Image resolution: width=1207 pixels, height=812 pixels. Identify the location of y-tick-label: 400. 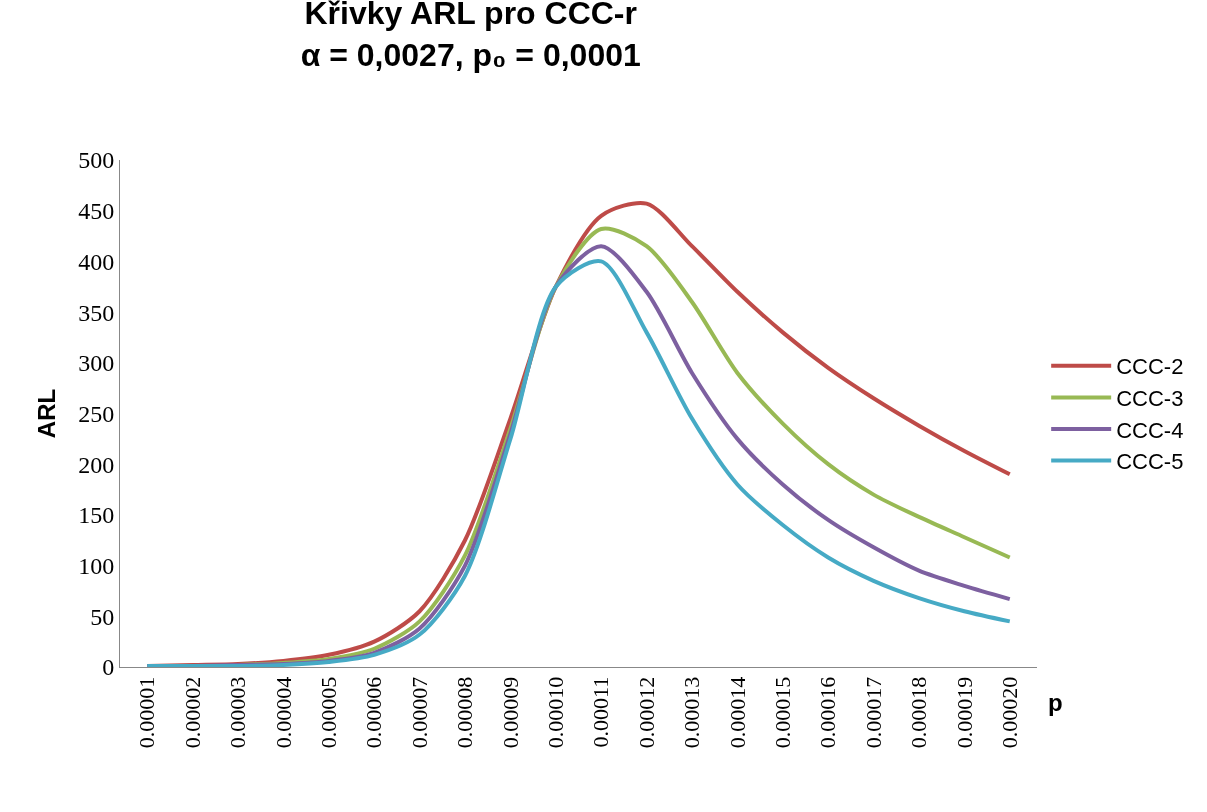
(96, 261).